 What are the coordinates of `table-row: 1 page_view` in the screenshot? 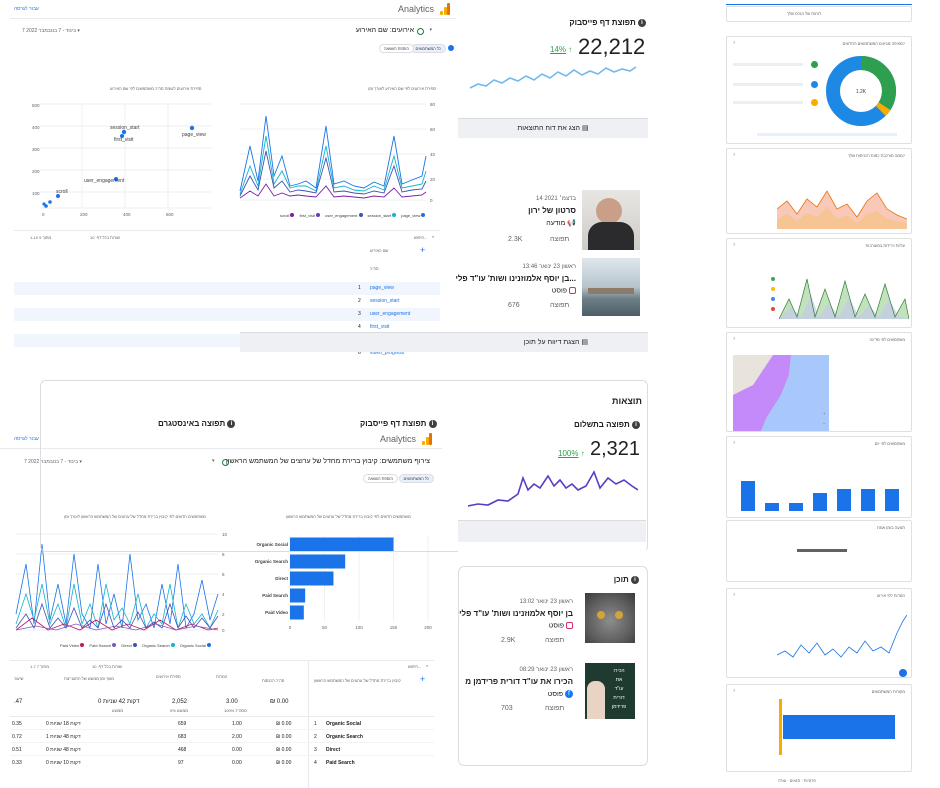 It's located at (227, 288).